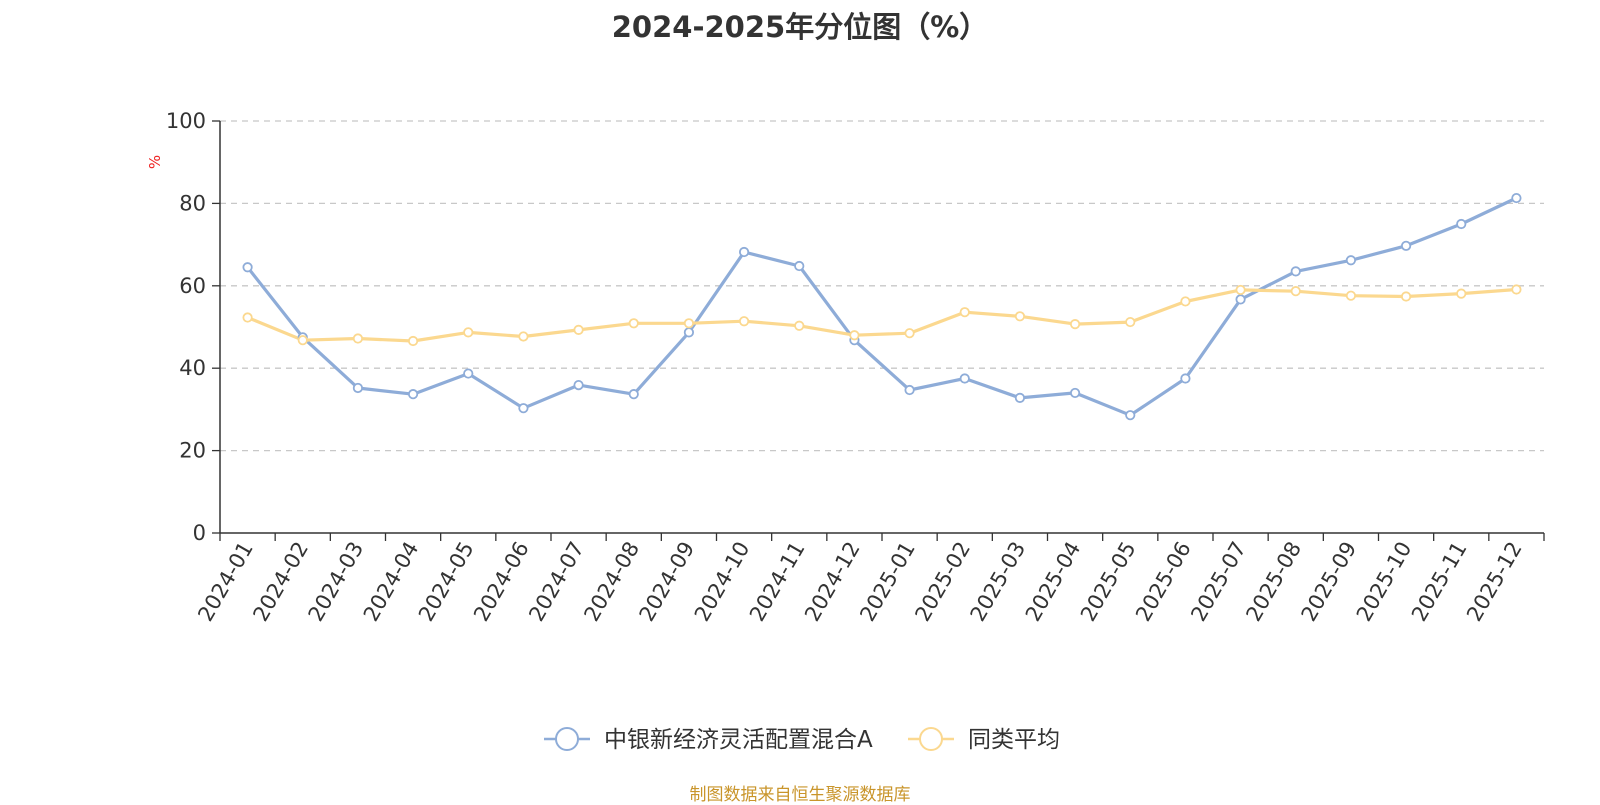 Image resolution: width=1600 pixels, height=805 pixels. I want to click on y-tick-label: 100, so click(186, 121).